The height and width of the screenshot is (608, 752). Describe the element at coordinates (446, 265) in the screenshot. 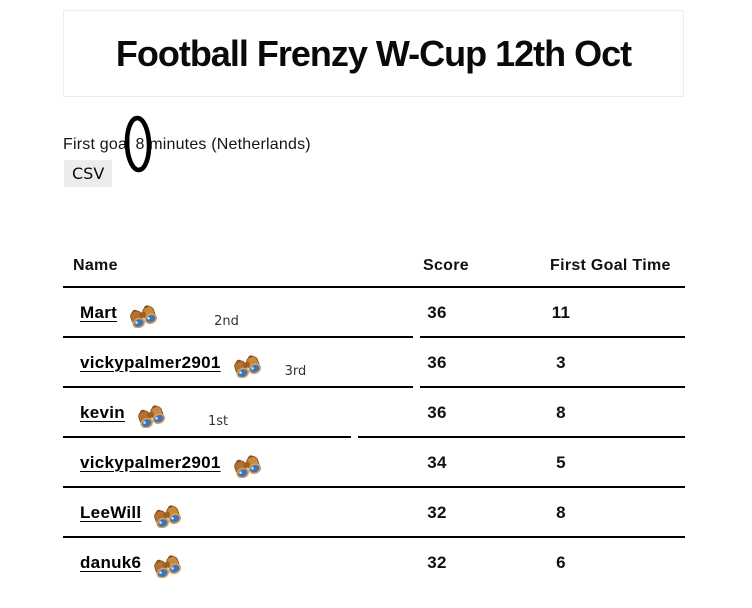

I see `column-header-score: Score` at that location.